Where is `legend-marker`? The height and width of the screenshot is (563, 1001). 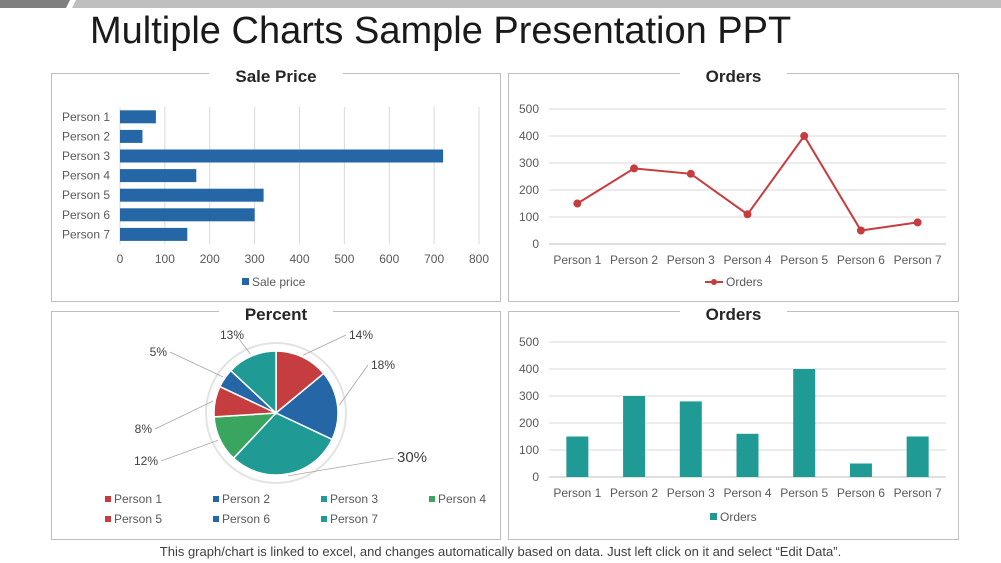 legend-marker is located at coordinates (714, 282).